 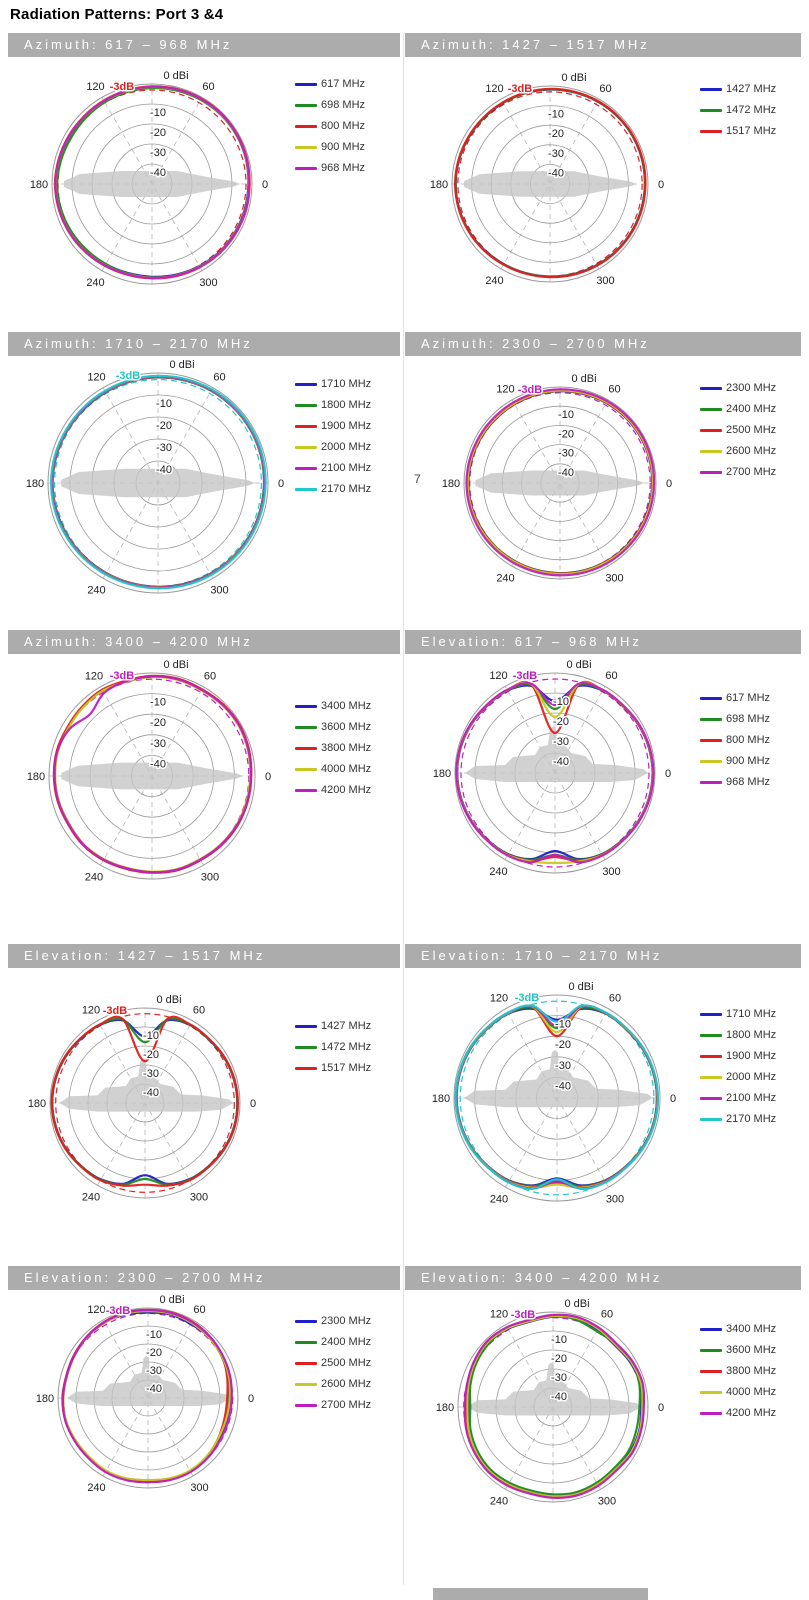 I want to click on section-header-azimuth-617-968: Azimuth: 617 – 968 MHz, so click(x=204, y=45).